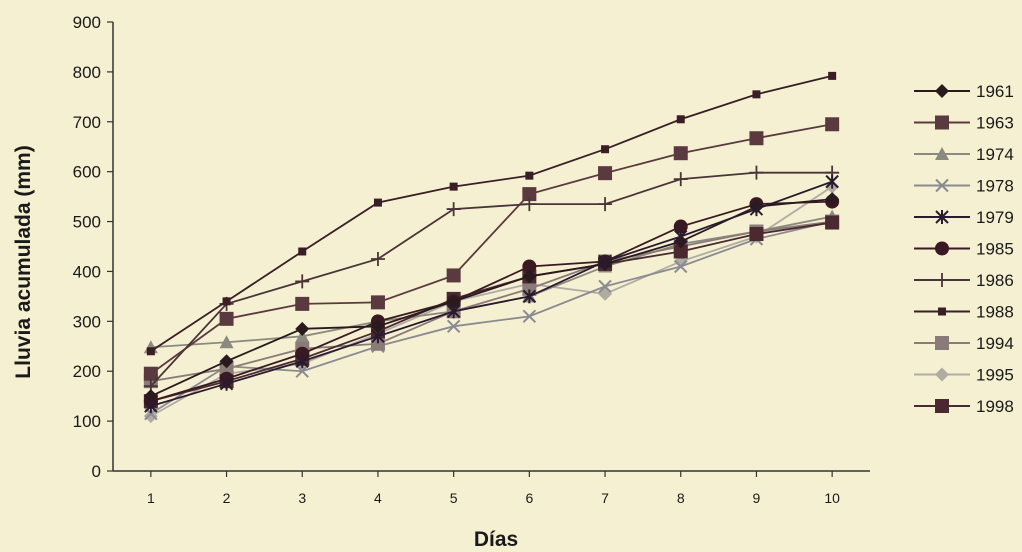 The height and width of the screenshot is (552, 1022). What do you see at coordinates (995, 343) in the screenshot?
I see `legend-label-1994: 1994` at bounding box center [995, 343].